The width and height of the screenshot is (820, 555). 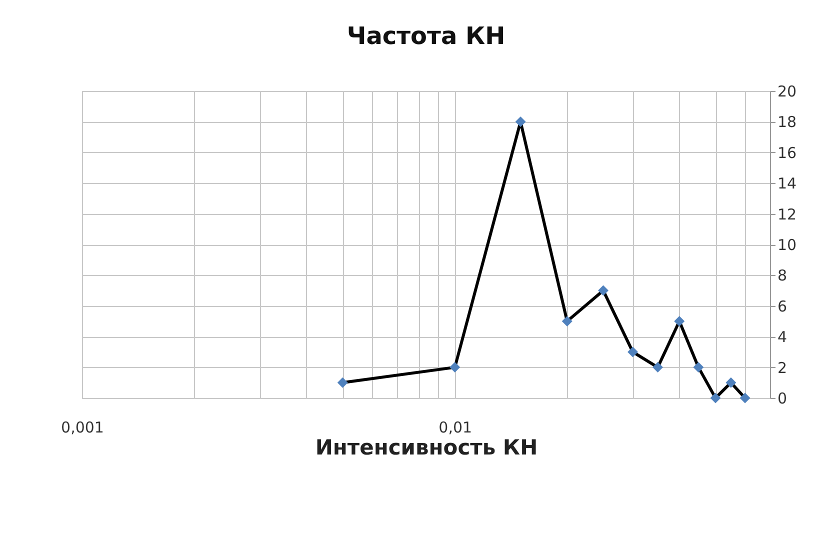 What do you see at coordinates (783, 306) in the screenshot?
I see `y-tick-label: 6` at bounding box center [783, 306].